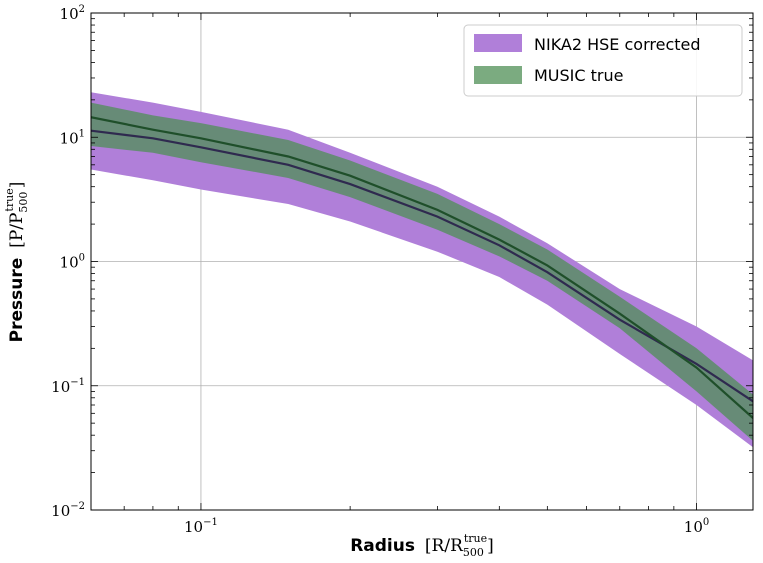 This screenshot has height=563, width=763. Describe the element at coordinates (578, 75) in the screenshot. I see `legend-label-music: MUSIC true` at that location.